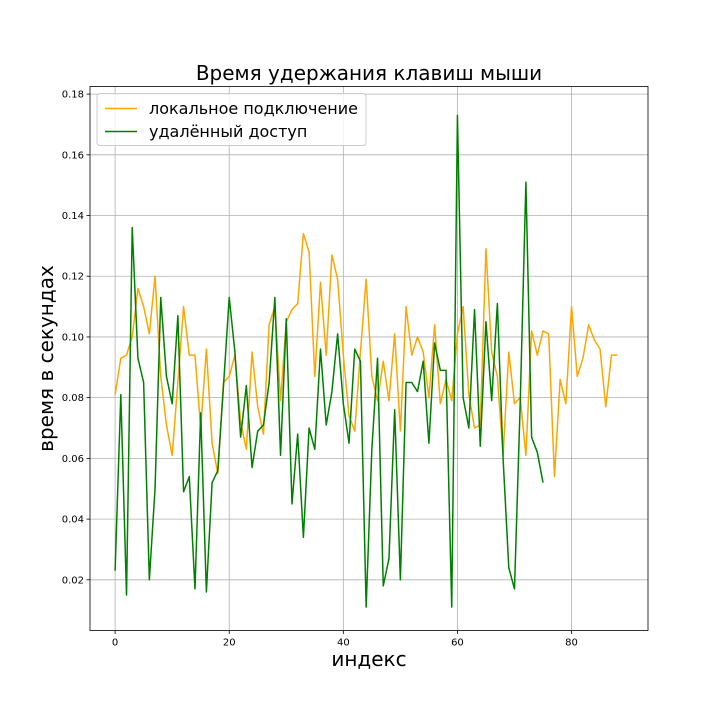 This screenshot has height=720, width=720. What do you see at coordinates (343, 643) in the screenshot?
I see `x-tick-label: 40` at bounding box center [343, 643].